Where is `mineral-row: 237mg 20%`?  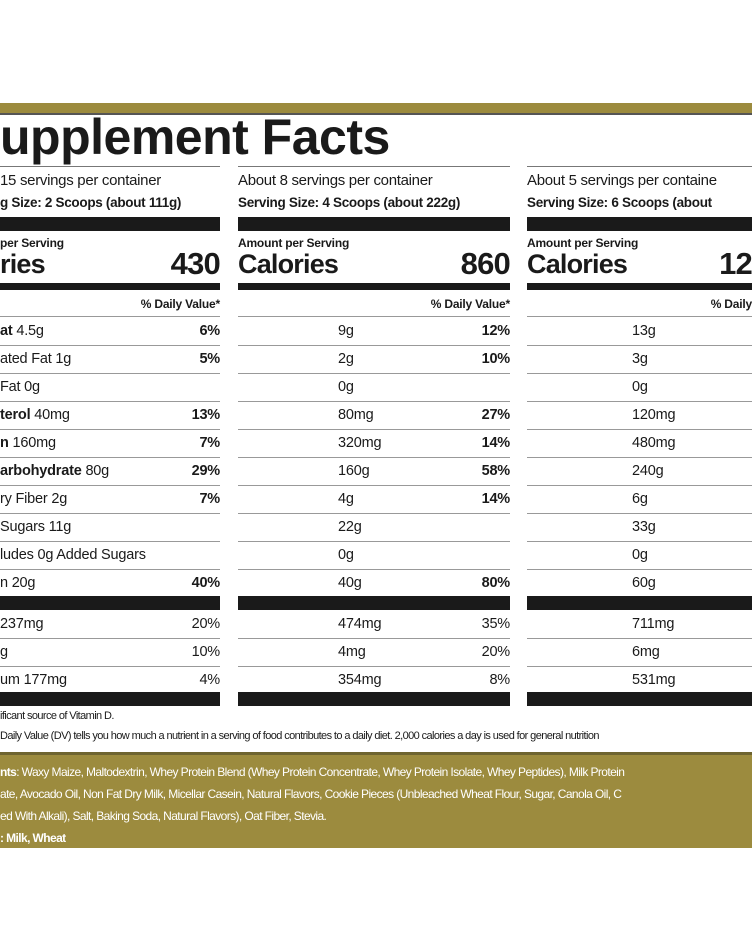 mineral-row: 237mg 20% is located at coordinates (110, 624).